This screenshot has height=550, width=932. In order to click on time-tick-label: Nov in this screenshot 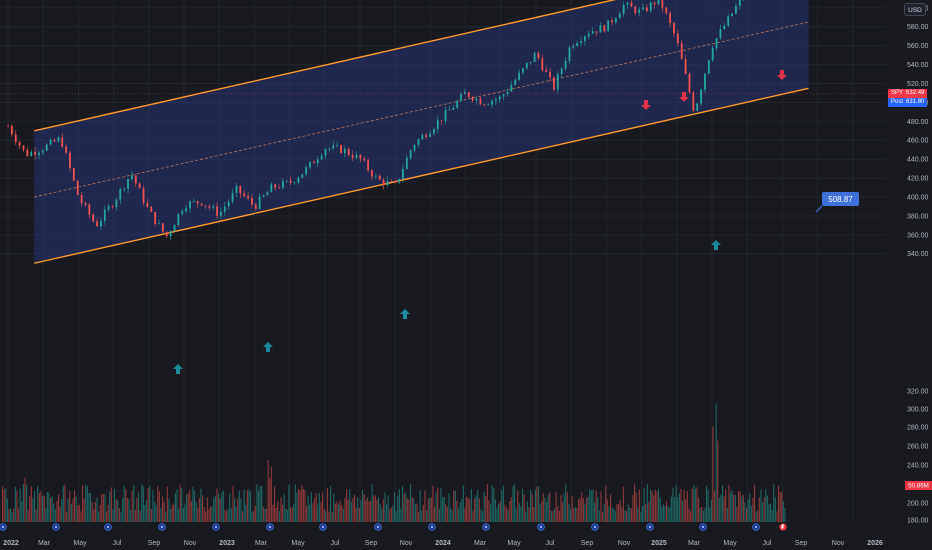, I will do `click(406, 543)`.